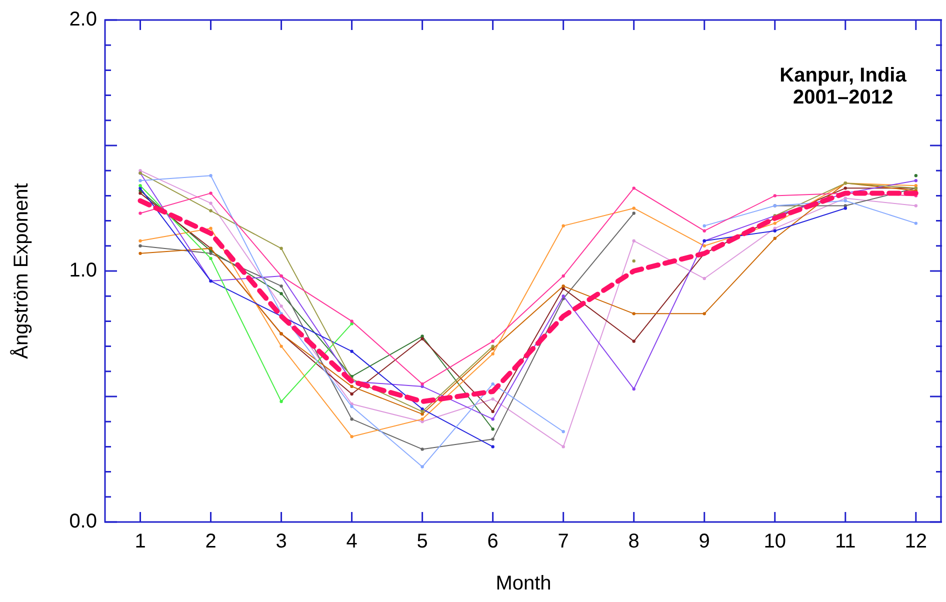  What do you see at coordinates (352, 541) in the screenshot?
I see `x-tick-label: 4` at bounding box center [352, 541].